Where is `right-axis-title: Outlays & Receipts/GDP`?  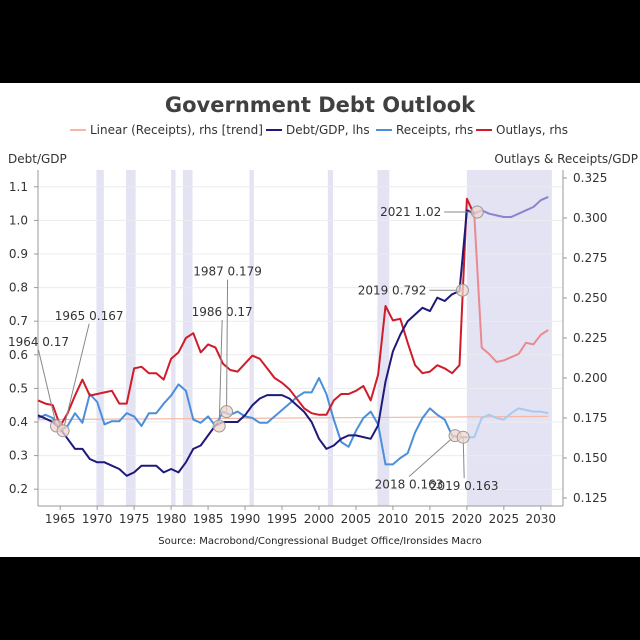 right-axis-title: Outlays & Receipts/GDP is located at coordinates (566, 159).